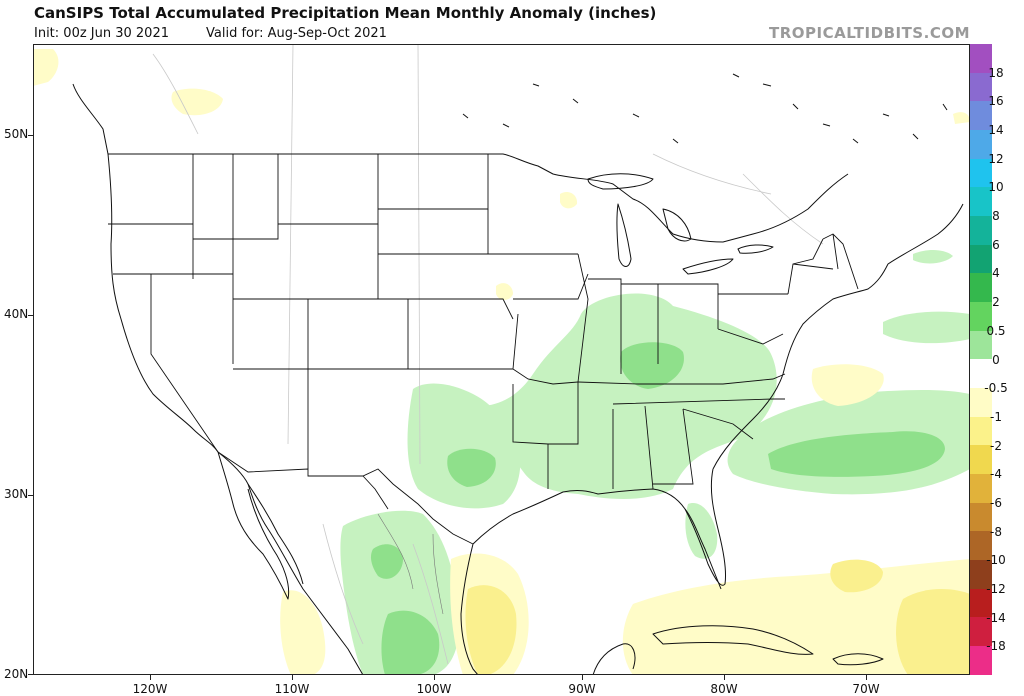 The image size is (1024, 696). What do you see at coordinates (996, 588) in the screenshot?
I see `colorbar-label: -12` at bounding box center [996, 588].